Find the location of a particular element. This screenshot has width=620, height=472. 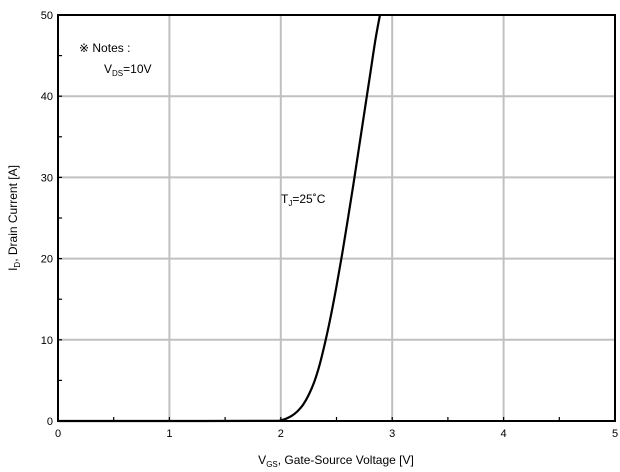

x-axis-label: VGS, Gate-Source Voltage [V] is located at coordinates (336, 461).